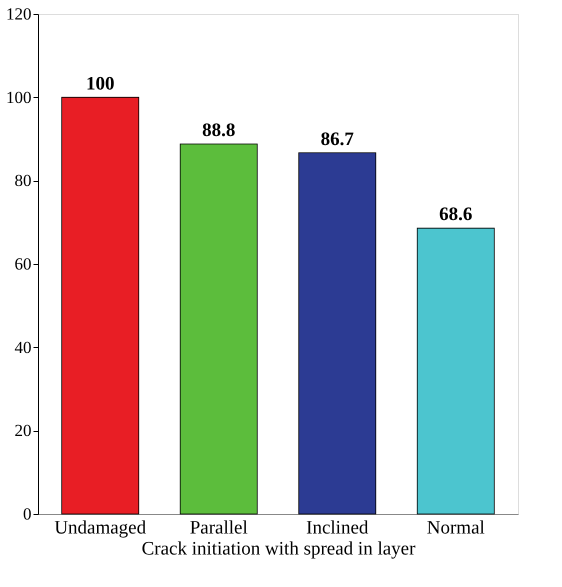 Image resolution: width=562 pixels, height=587 pixels. What do you see at coordinates (19, 14) in the screenshot?
I see `y-tick-label: 120` at bounding box center [19, 14].